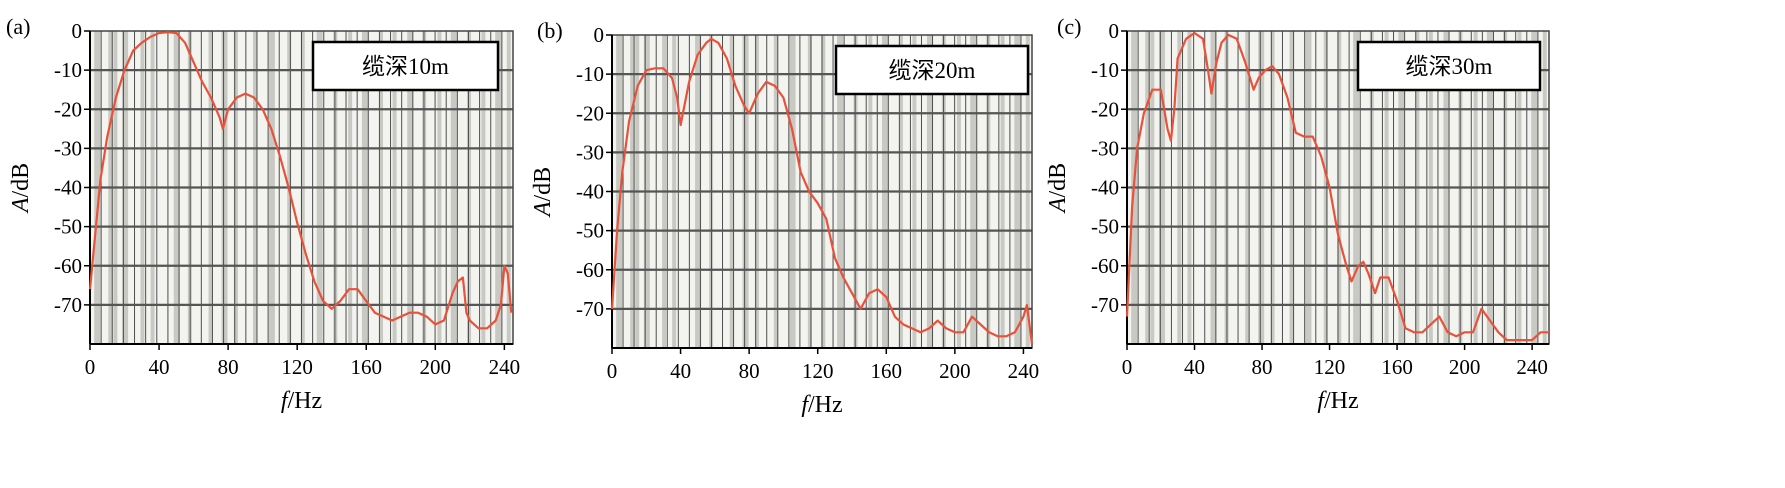 The width and height of the screenshot is (1785, 488). Describe the element at coordinates (18, 26) in the screenshot. I see `panel-label: (a)` at that location.